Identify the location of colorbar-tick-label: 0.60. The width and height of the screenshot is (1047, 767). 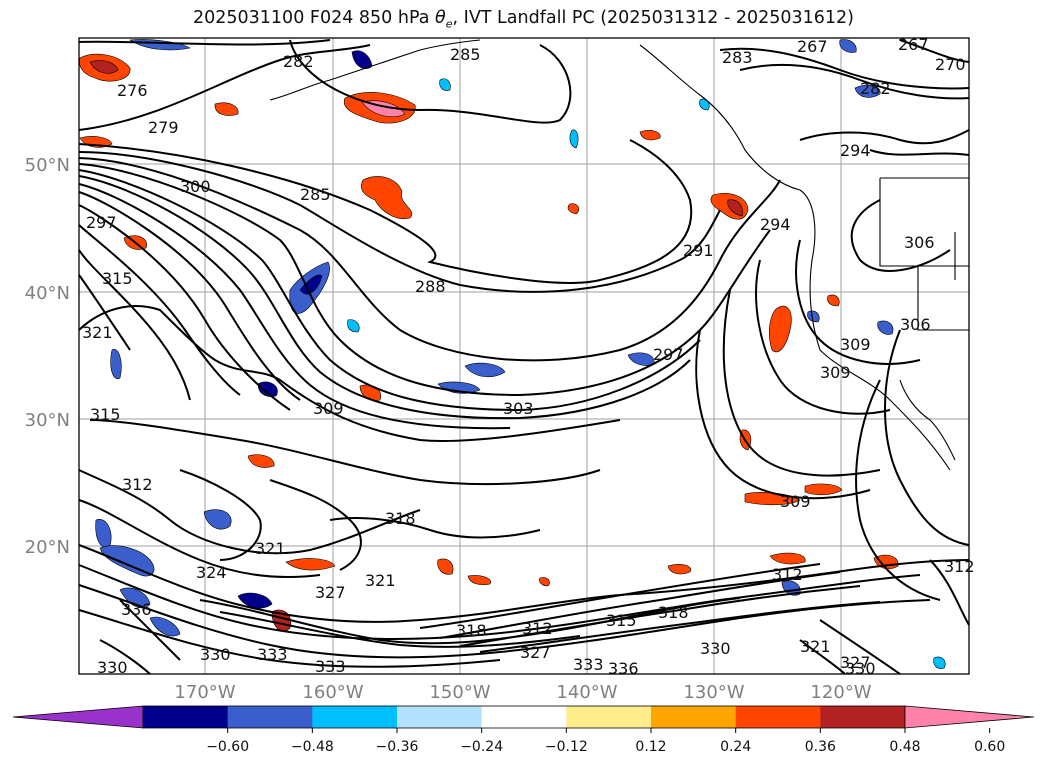
(989, 747).